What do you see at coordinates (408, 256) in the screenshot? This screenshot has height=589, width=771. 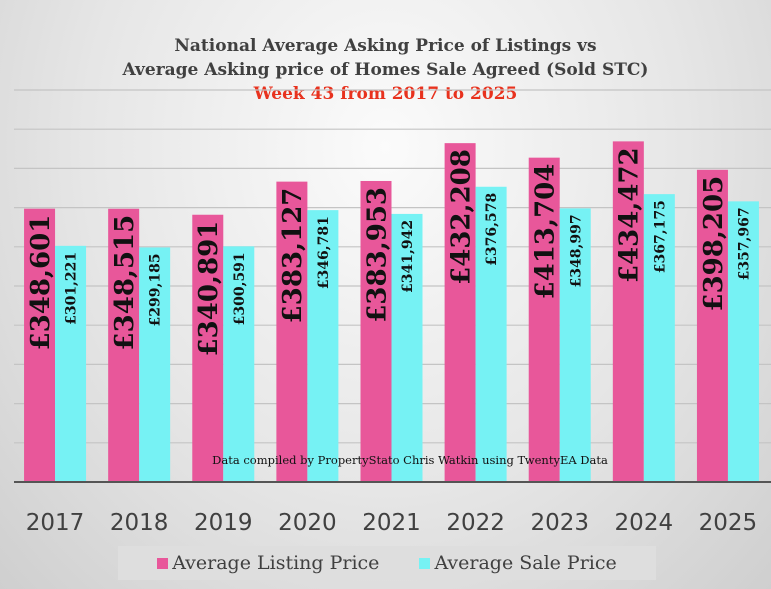 I see `data-label-sale: £341,942` at bounding box center [408, 256].